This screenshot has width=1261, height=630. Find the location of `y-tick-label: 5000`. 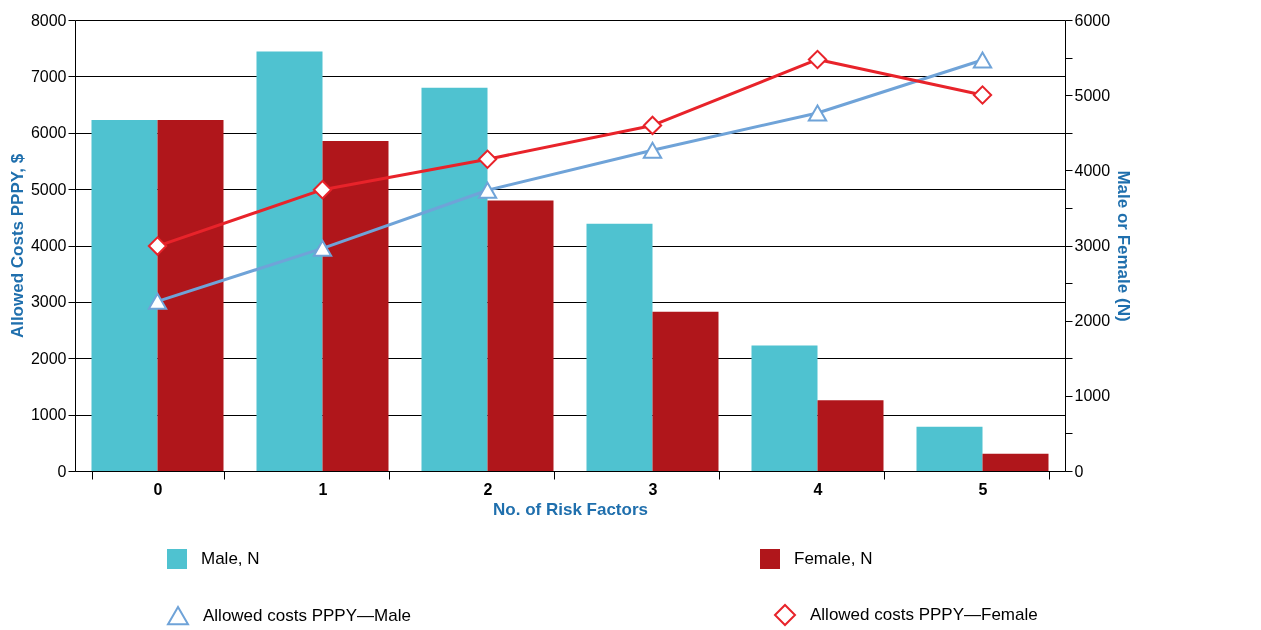

y-tick-label: 5000 is located at coordinates (48, 189).